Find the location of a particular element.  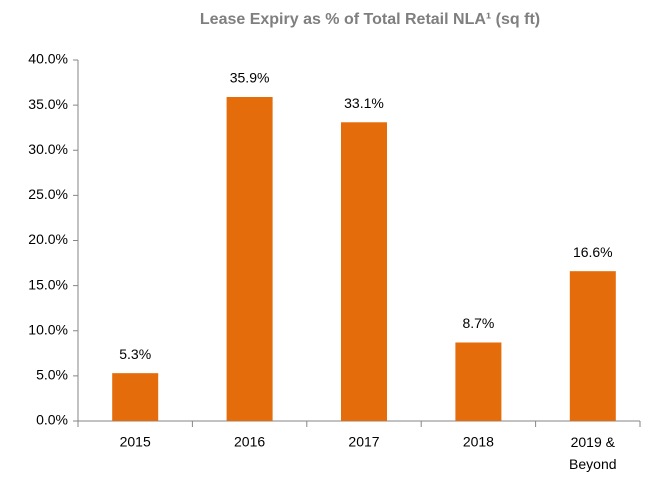

value-label: 33.1% is located at coordinates (364, 103).